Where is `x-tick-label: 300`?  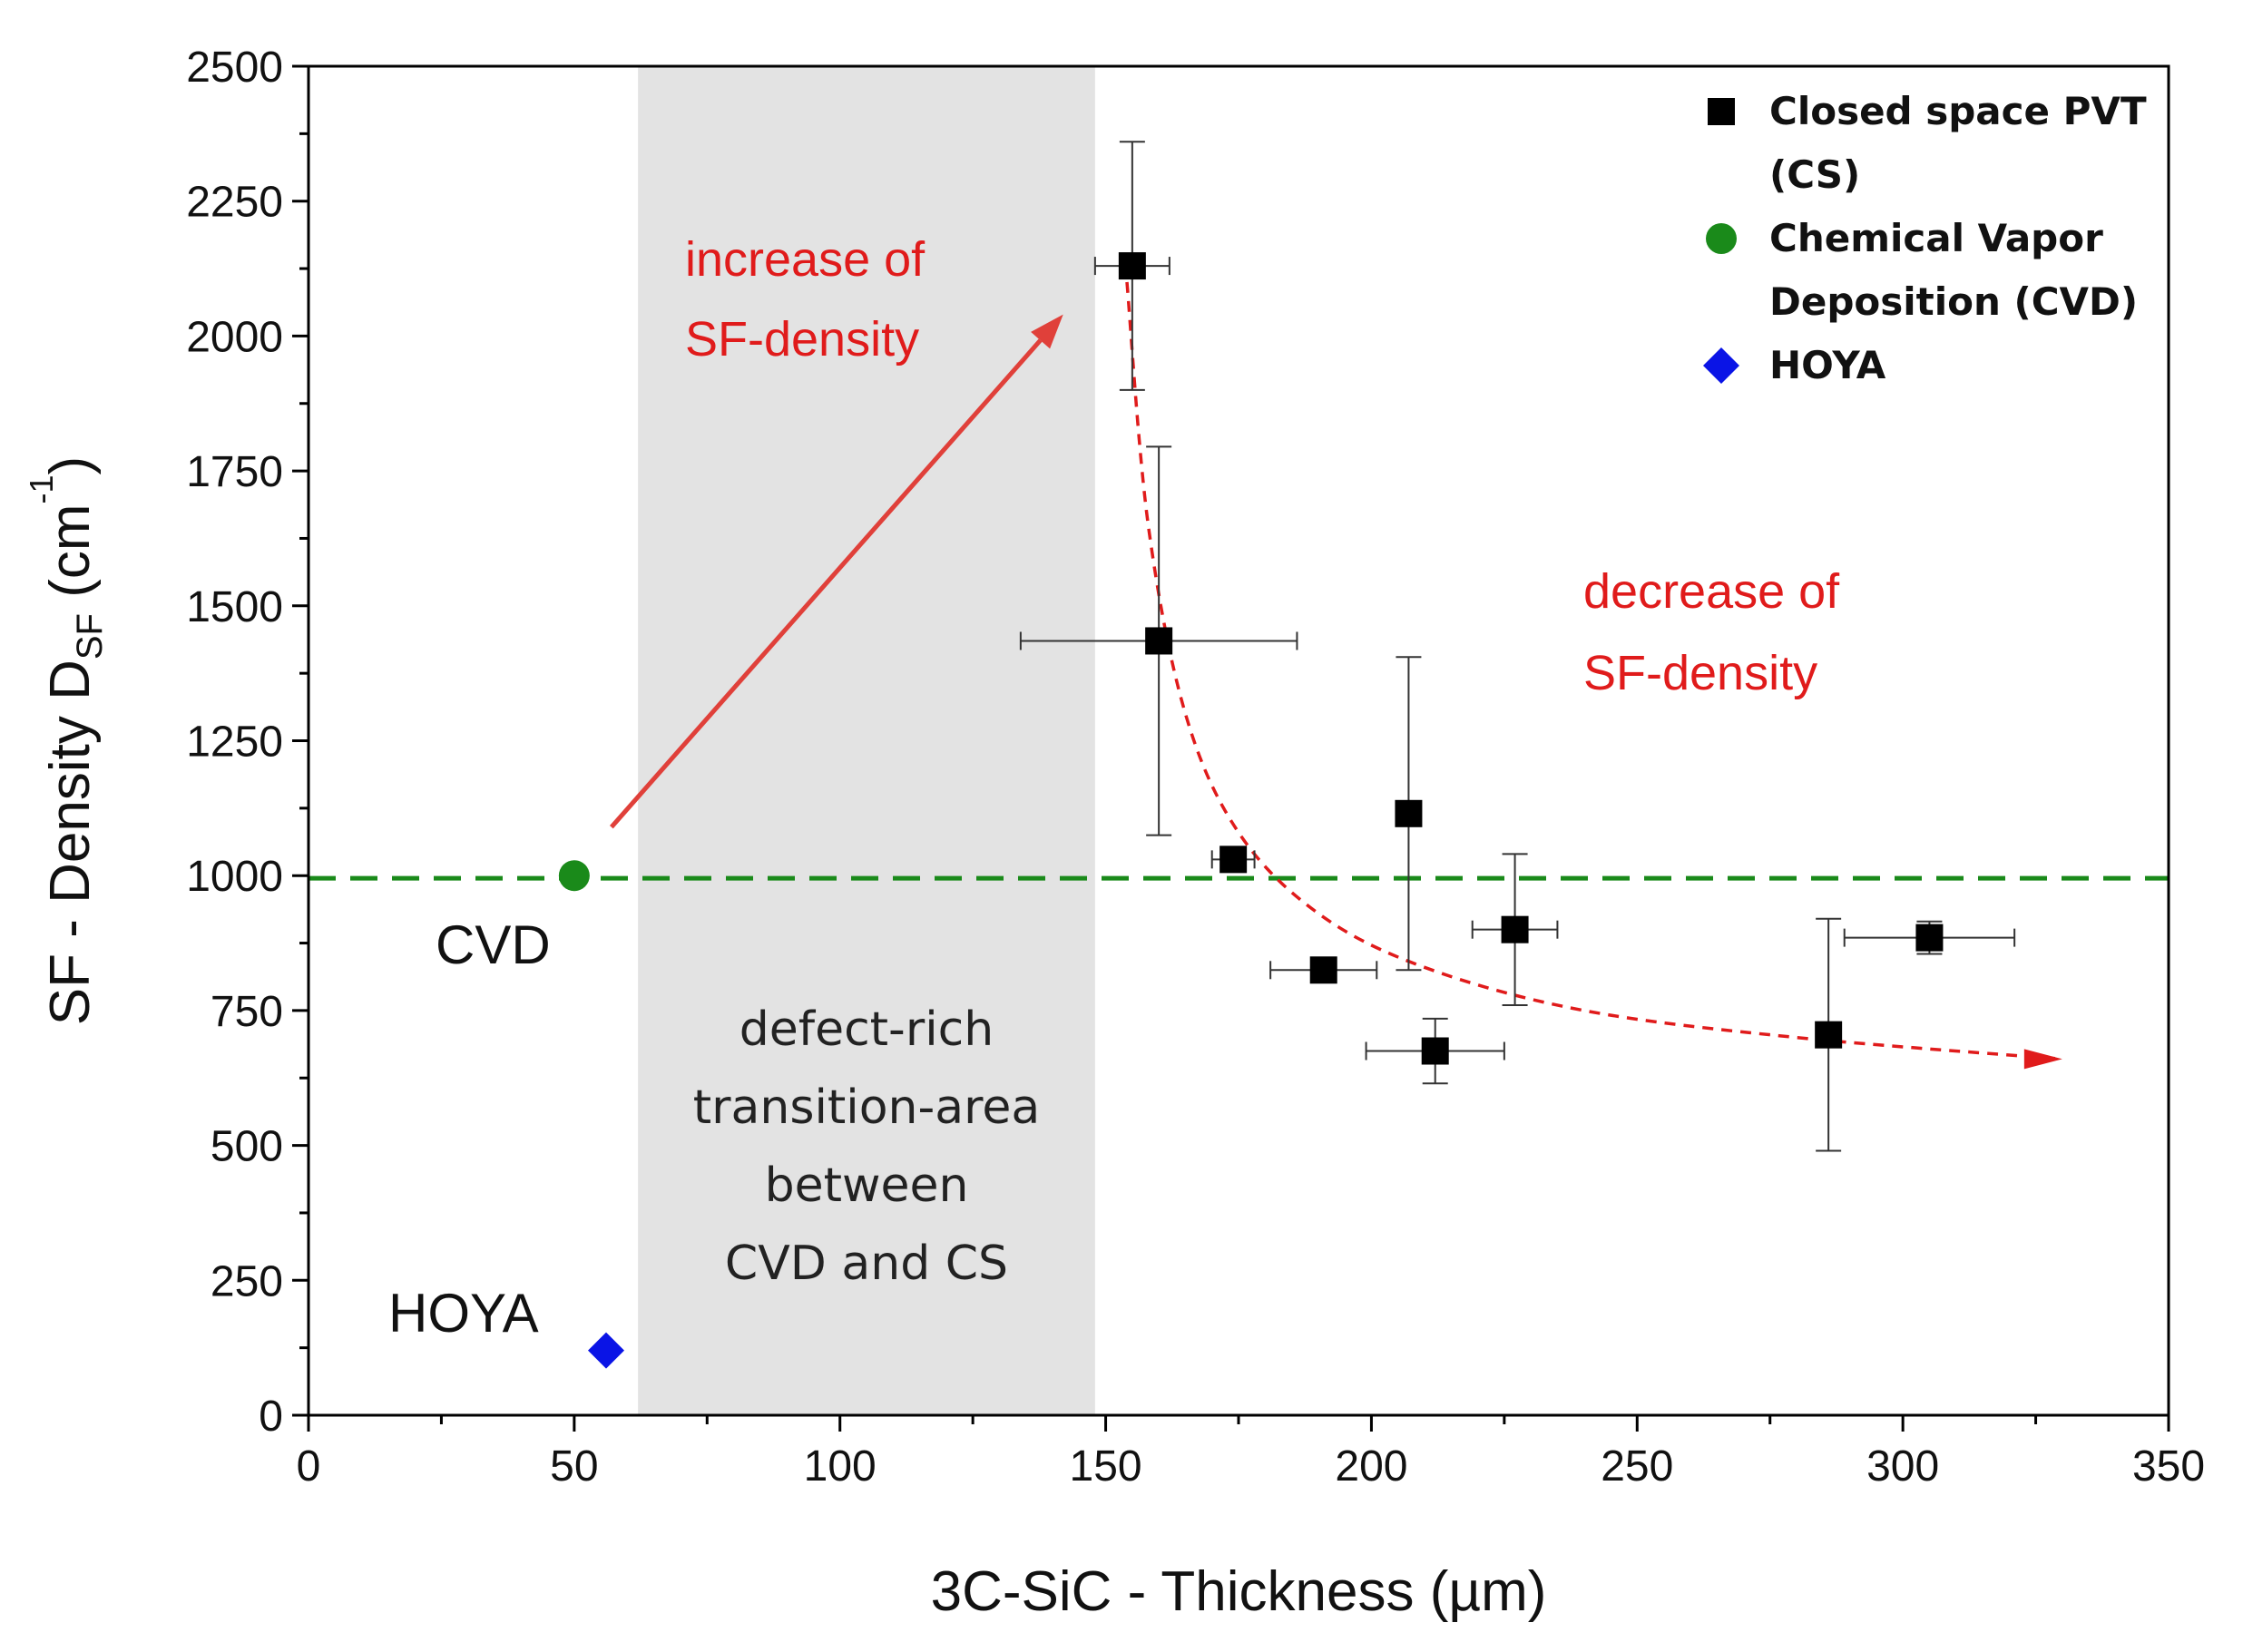 x-tick-label: 300 is located at coordinates (1903, 1466).